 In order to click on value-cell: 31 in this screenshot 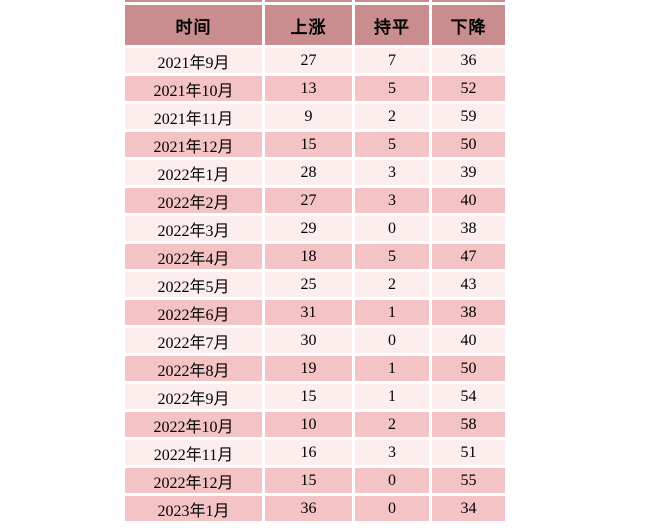, I will do `click(308, 312)`.